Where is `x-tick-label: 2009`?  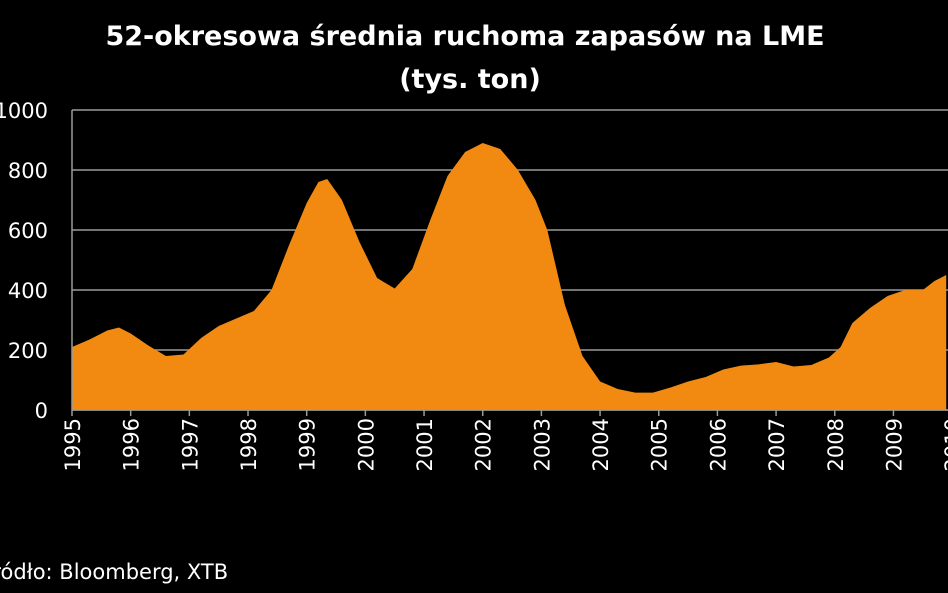
x-tick-label: 2009 is located at coordinates (894, 444).